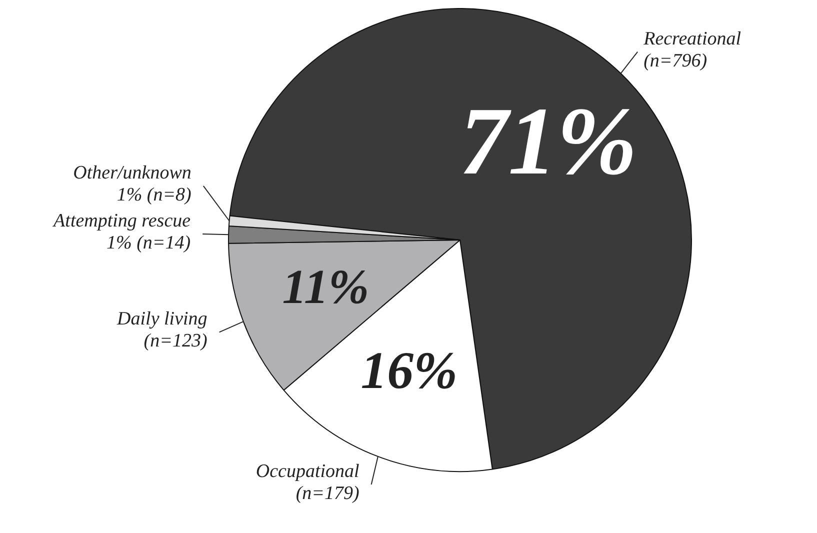 Image resolution: width=817 pixels, height=533 pixels. What do you see at coordinates (308, 482) in the screenshot?
I see `slice-label: Occupational (n=179)` at bounding box center [308, 482].